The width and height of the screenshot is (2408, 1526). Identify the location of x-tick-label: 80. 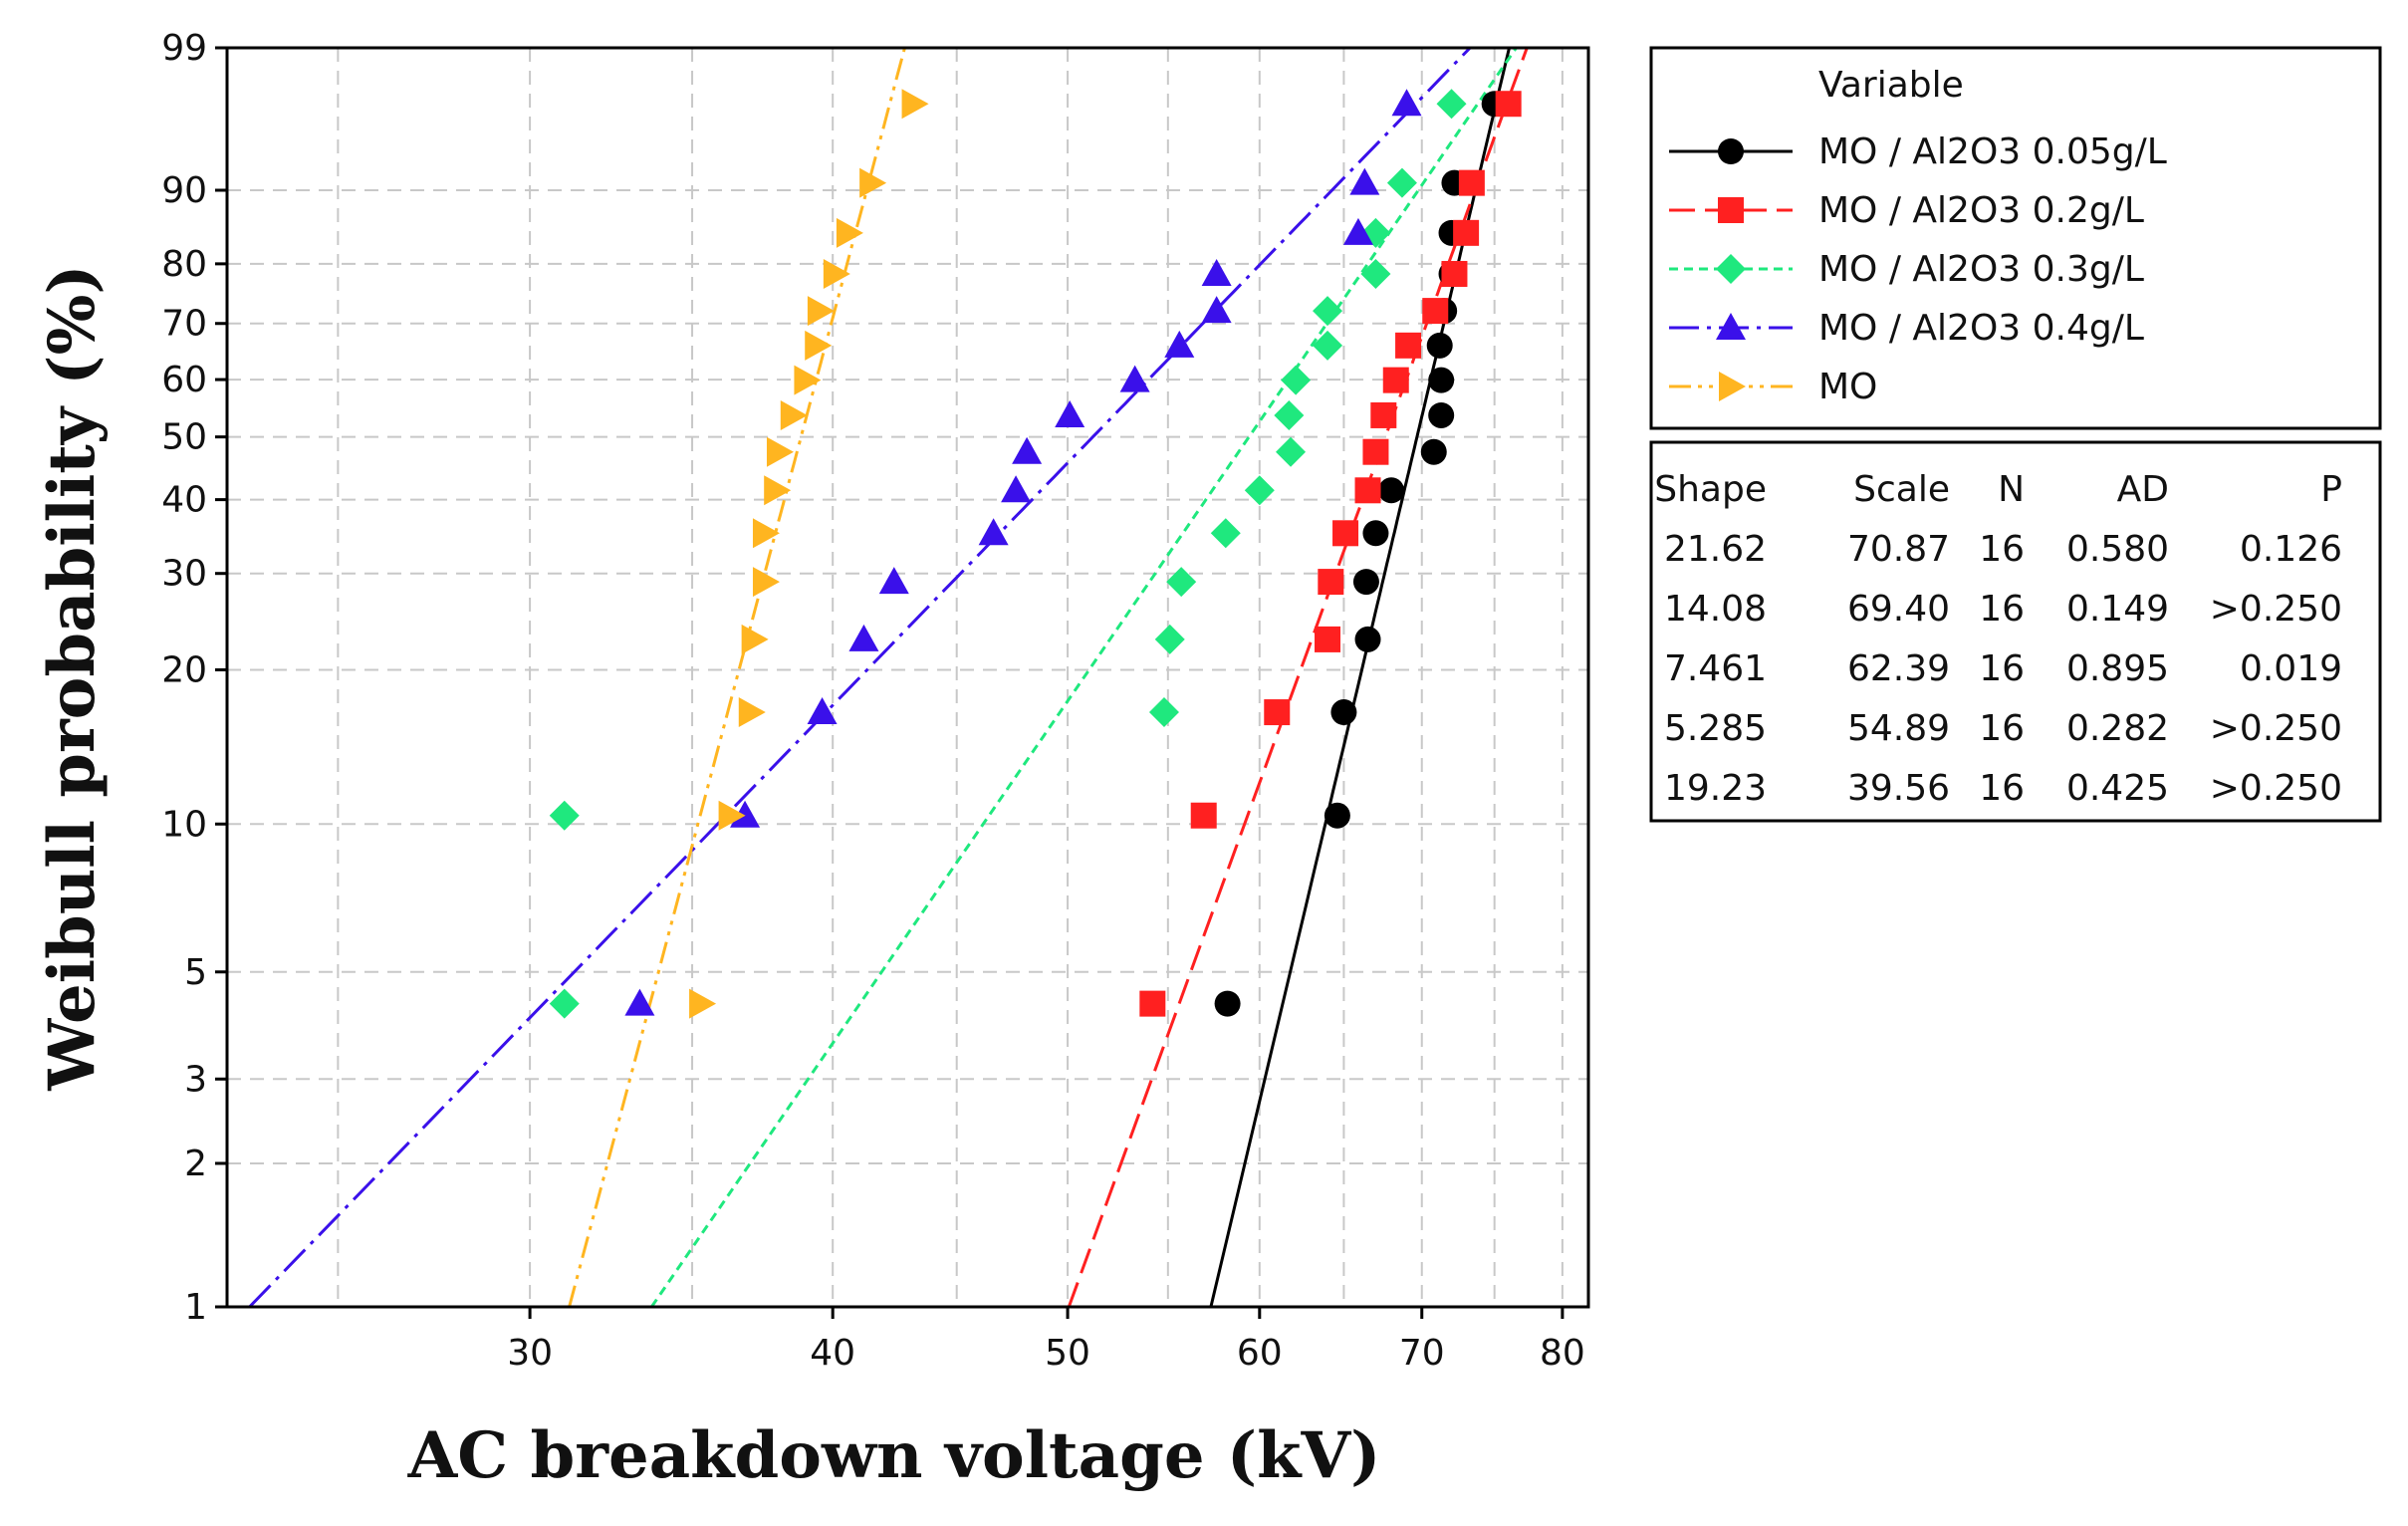
(1562, 1354).